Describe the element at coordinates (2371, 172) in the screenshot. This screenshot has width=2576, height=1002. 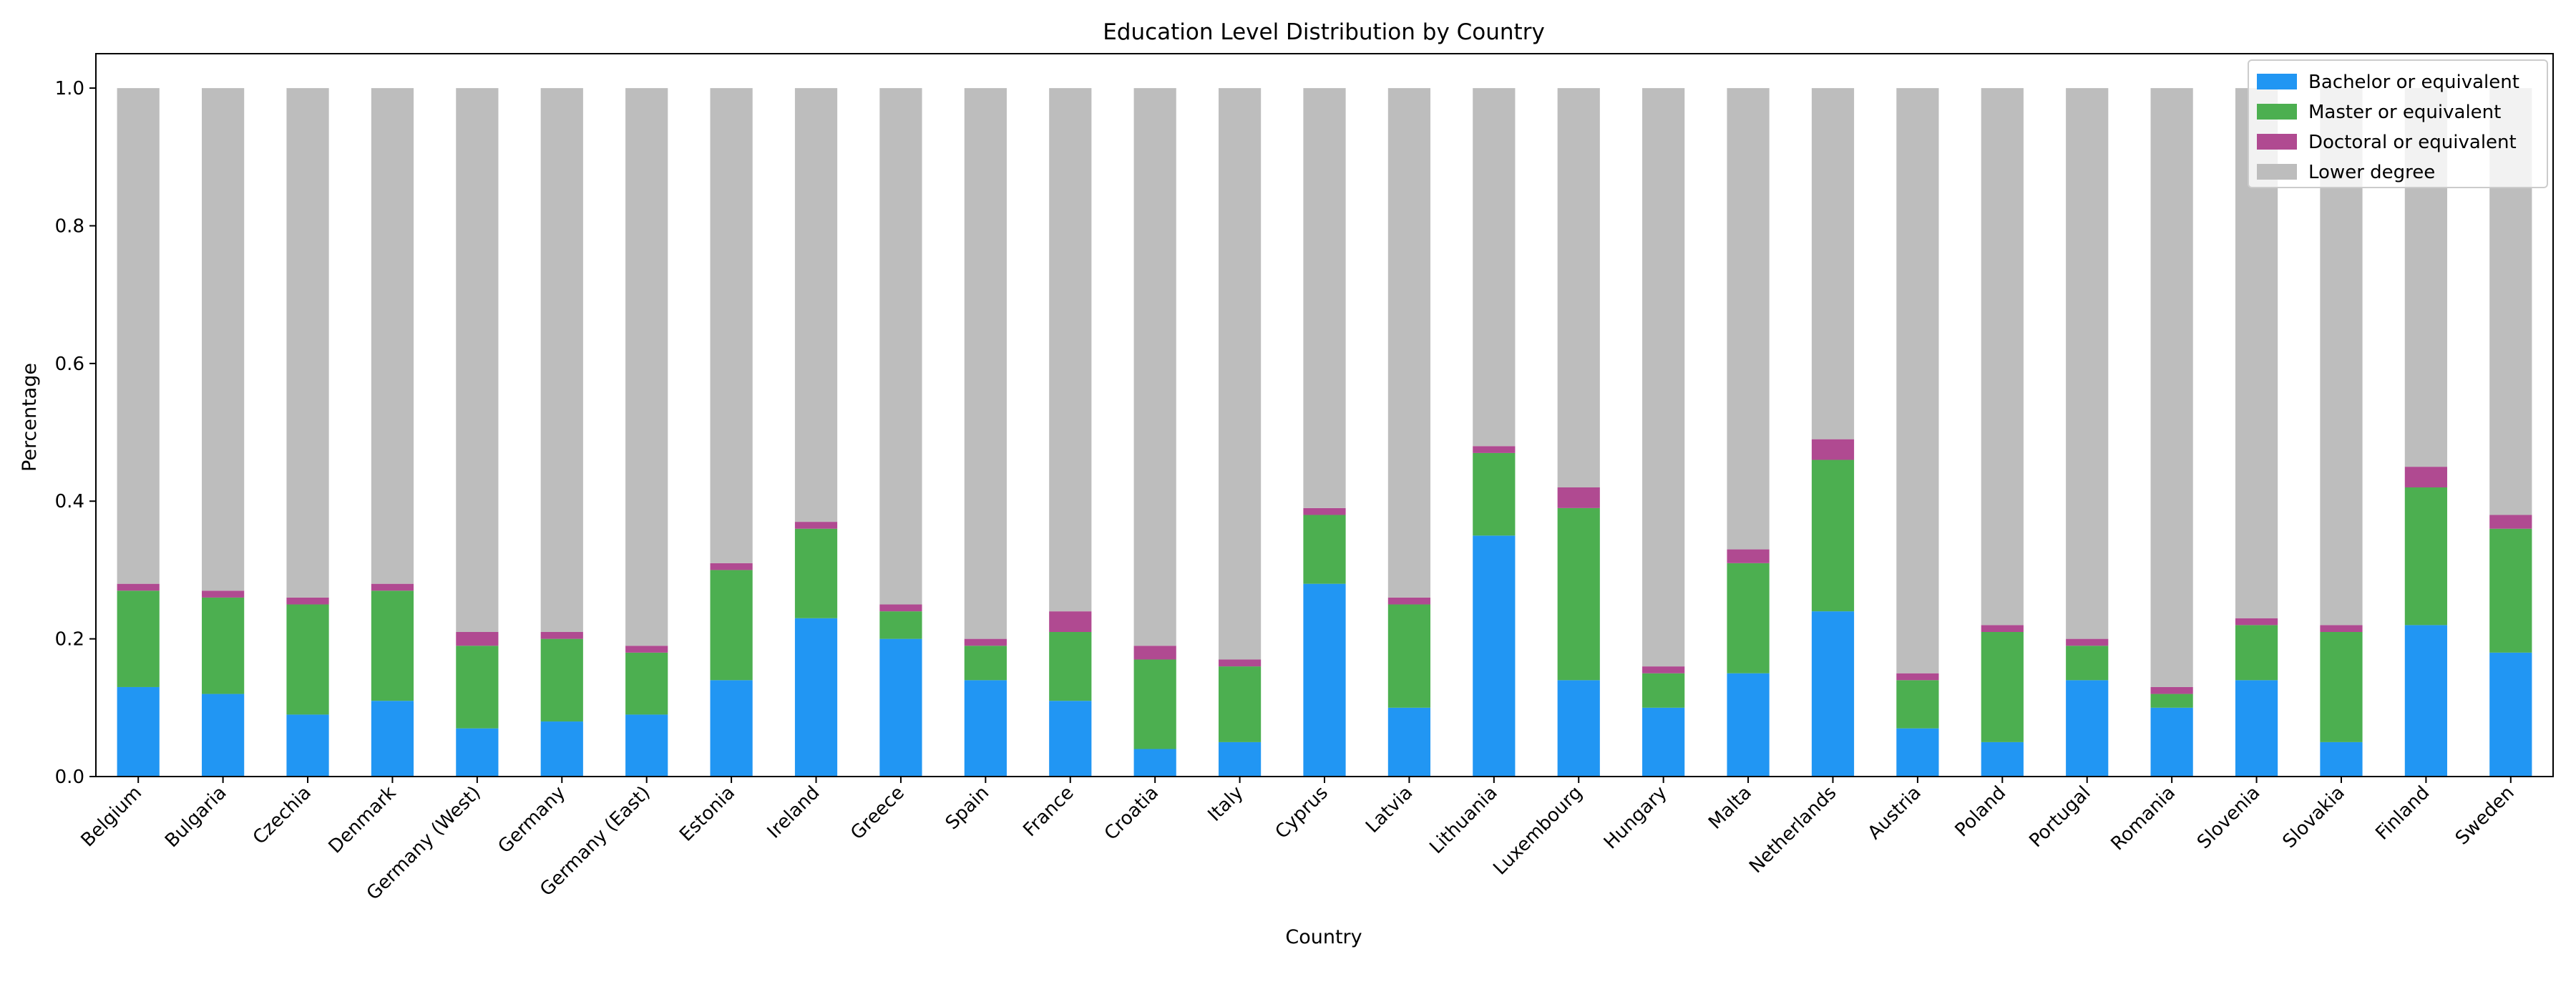
I see `legend-label-lower: Lower degree` at that location.